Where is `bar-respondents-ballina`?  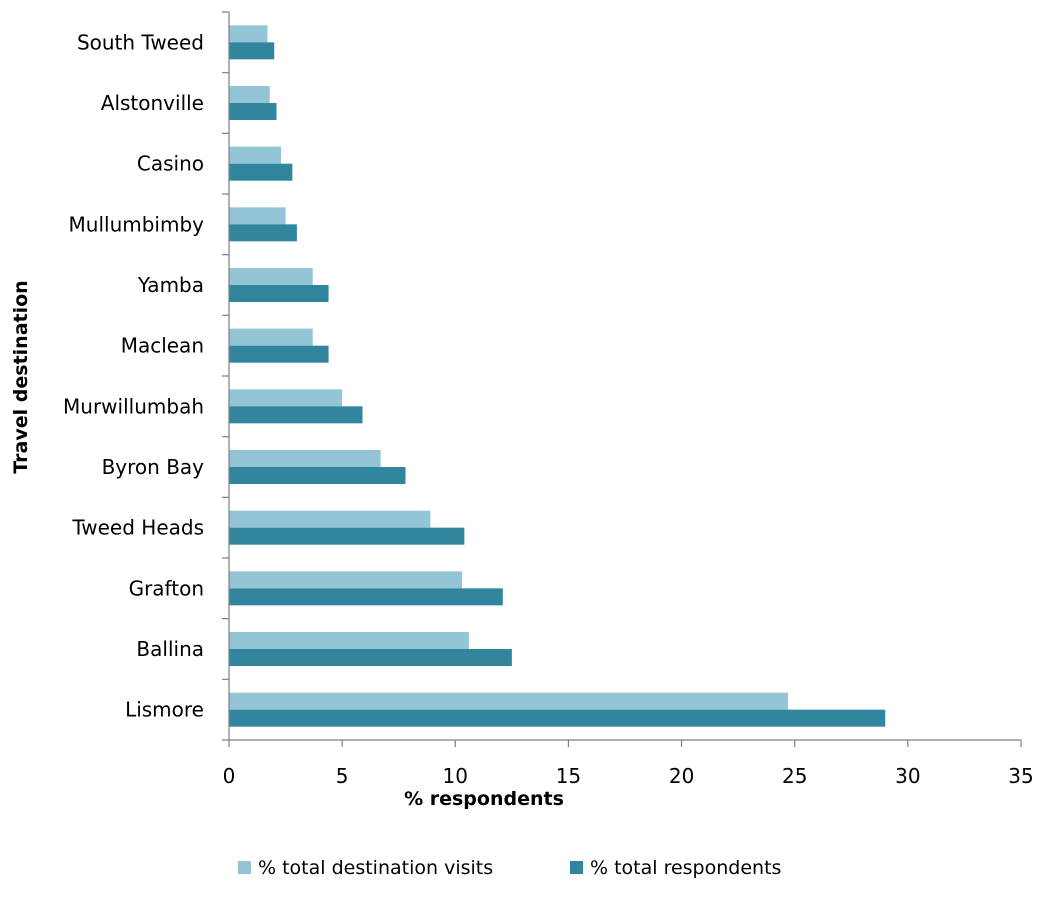
bar-respondents-ballina is located at coordinates (370, 657).